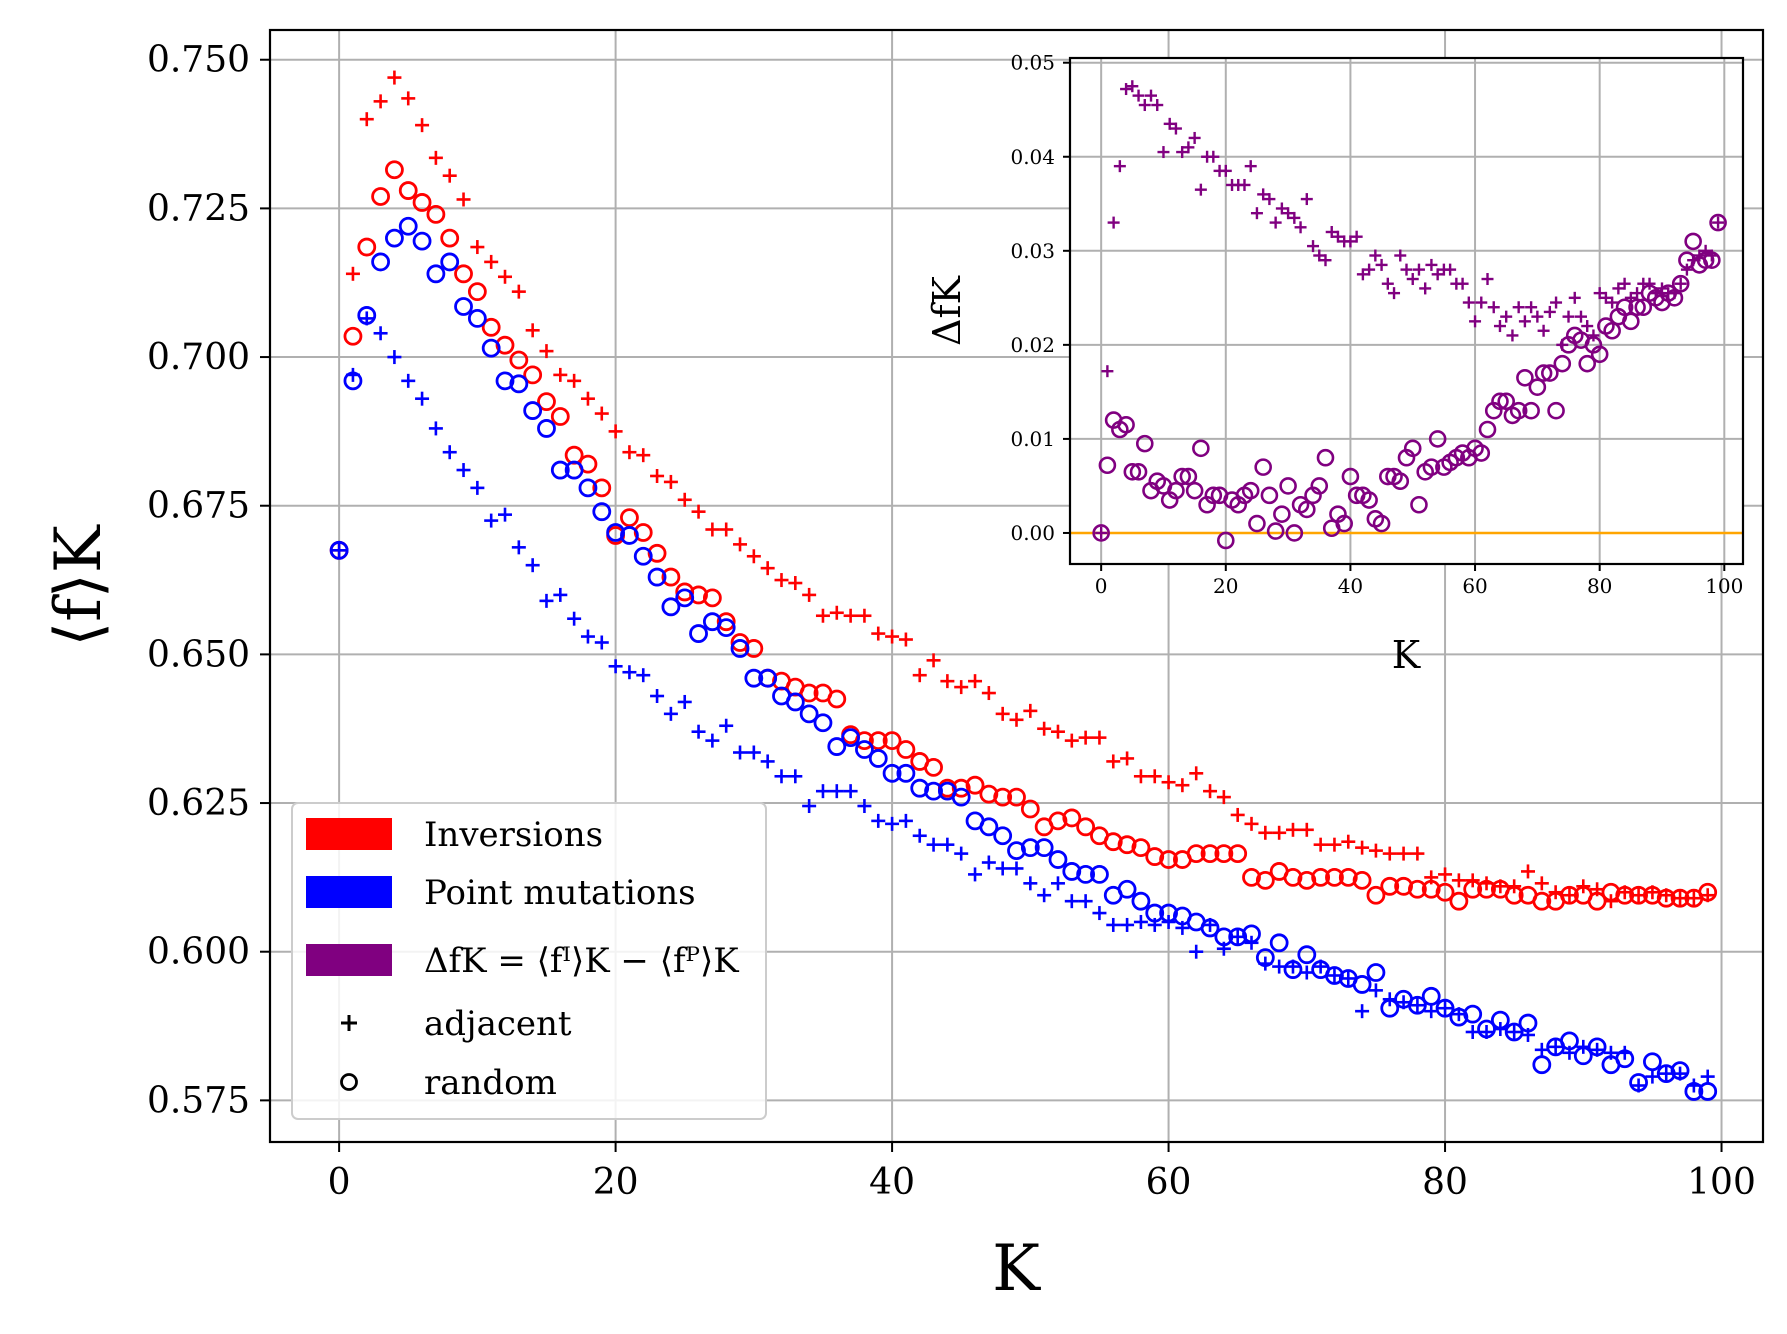  What do you see at coordinates (349, 834) in the screenshot?
I see `legend-patch-inversions` at bounding box center [349, 834].